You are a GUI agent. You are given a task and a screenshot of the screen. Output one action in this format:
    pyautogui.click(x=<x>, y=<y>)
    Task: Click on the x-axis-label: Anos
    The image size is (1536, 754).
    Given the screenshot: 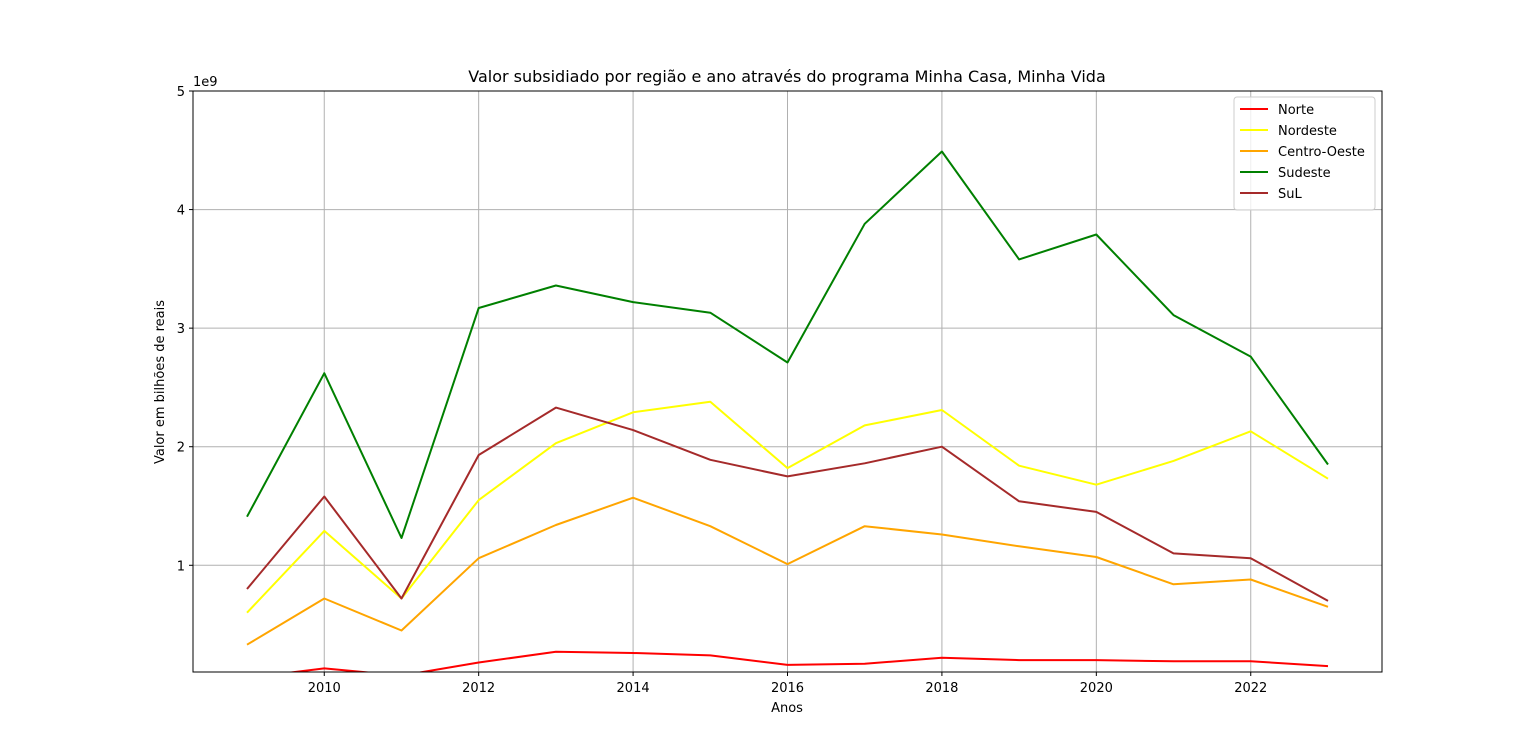 What is the action you would take?
    pyautogui.click(x=787, y=708)
    